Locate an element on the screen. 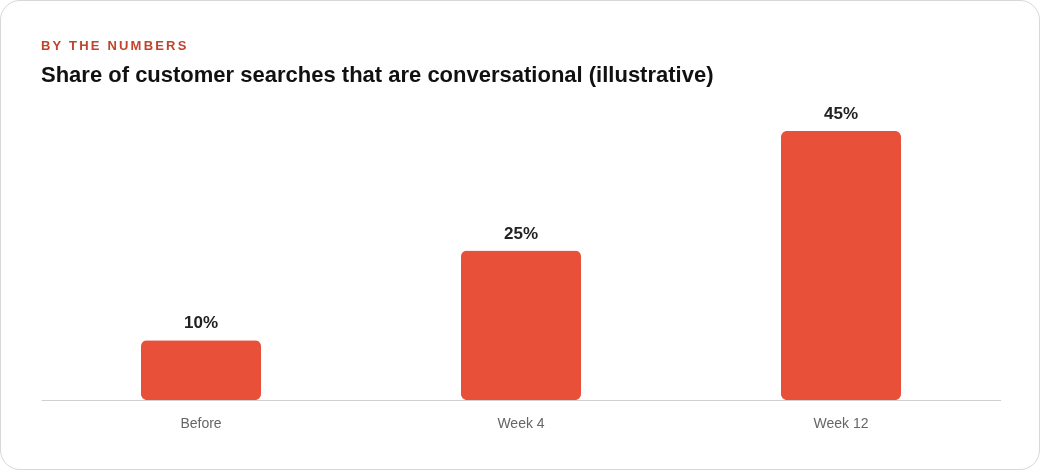 The image size is (1040, 470). data-label: 45% is located at coordinates (841, 113).